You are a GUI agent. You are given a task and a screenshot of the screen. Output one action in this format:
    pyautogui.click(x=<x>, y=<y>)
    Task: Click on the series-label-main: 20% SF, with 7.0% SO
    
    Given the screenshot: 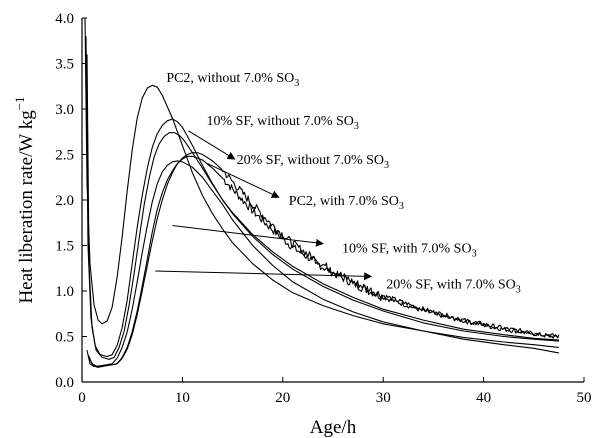 What is the action you would take?
    pyautogui.click(x=451, y=285)
    